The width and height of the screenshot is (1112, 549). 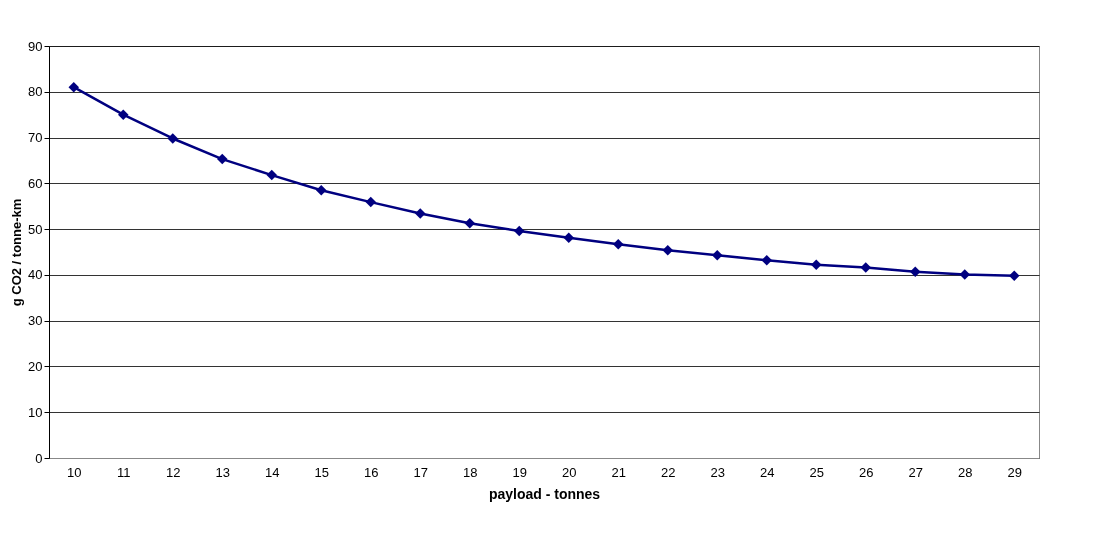 I want to click on x-tick-label: 19, so click(x=519, y=472).